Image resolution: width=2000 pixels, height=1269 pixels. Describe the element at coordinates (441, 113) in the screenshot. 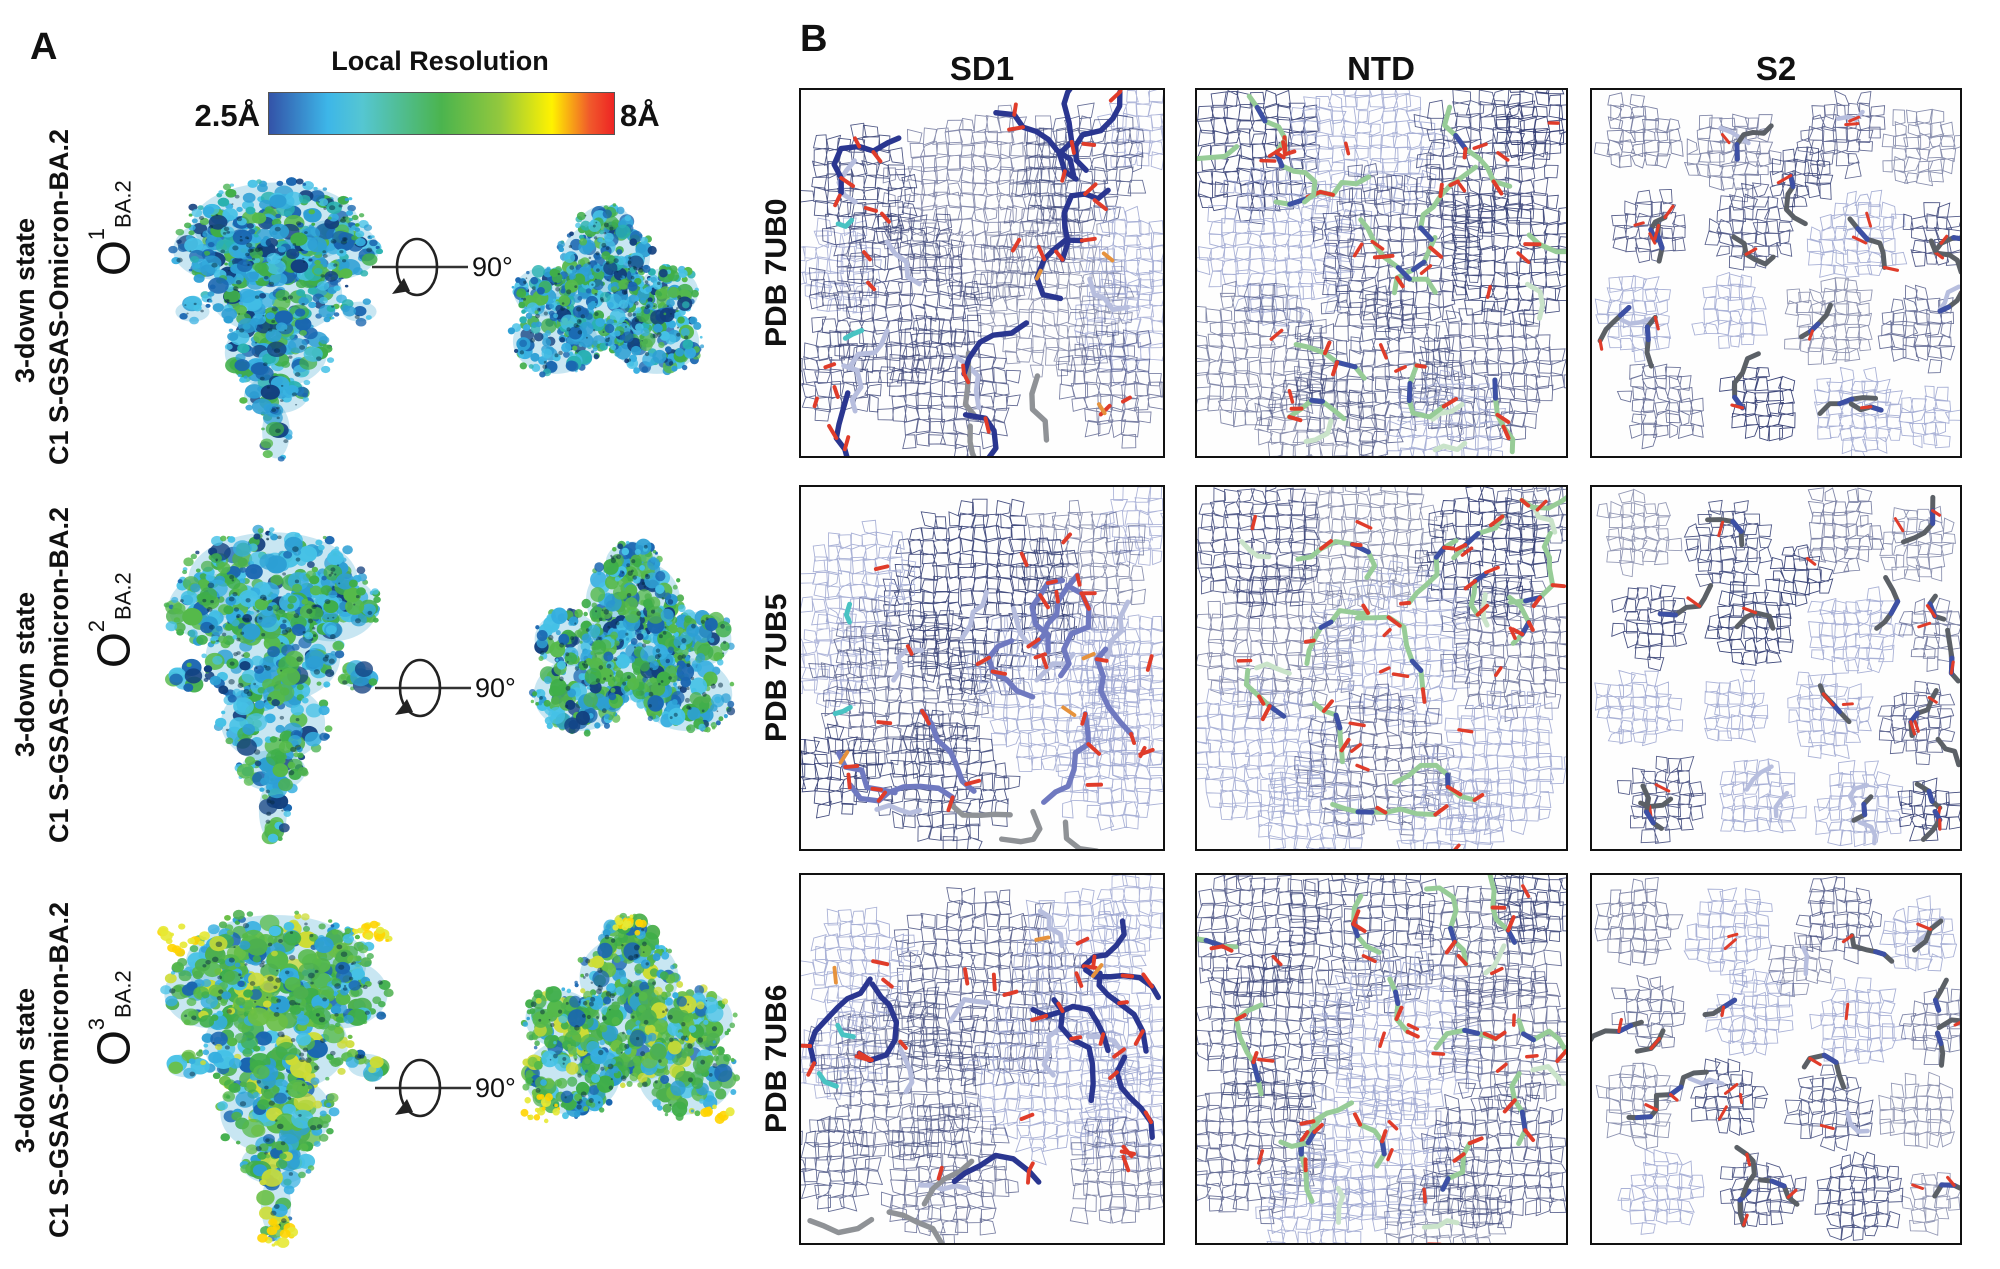

I see `colorbar-gradient` at that location.